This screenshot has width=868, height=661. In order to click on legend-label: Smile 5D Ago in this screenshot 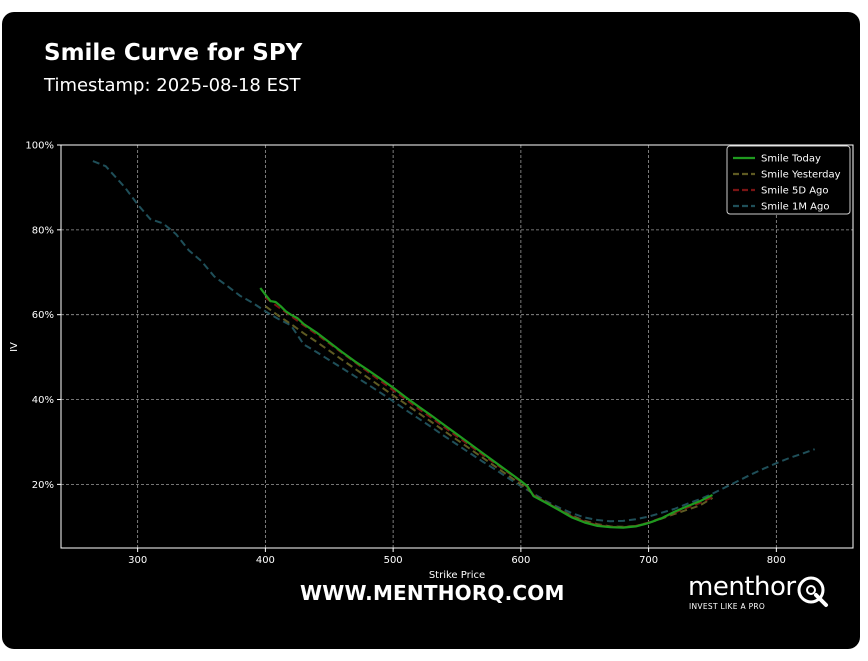, I will do `click(795, 191)`.